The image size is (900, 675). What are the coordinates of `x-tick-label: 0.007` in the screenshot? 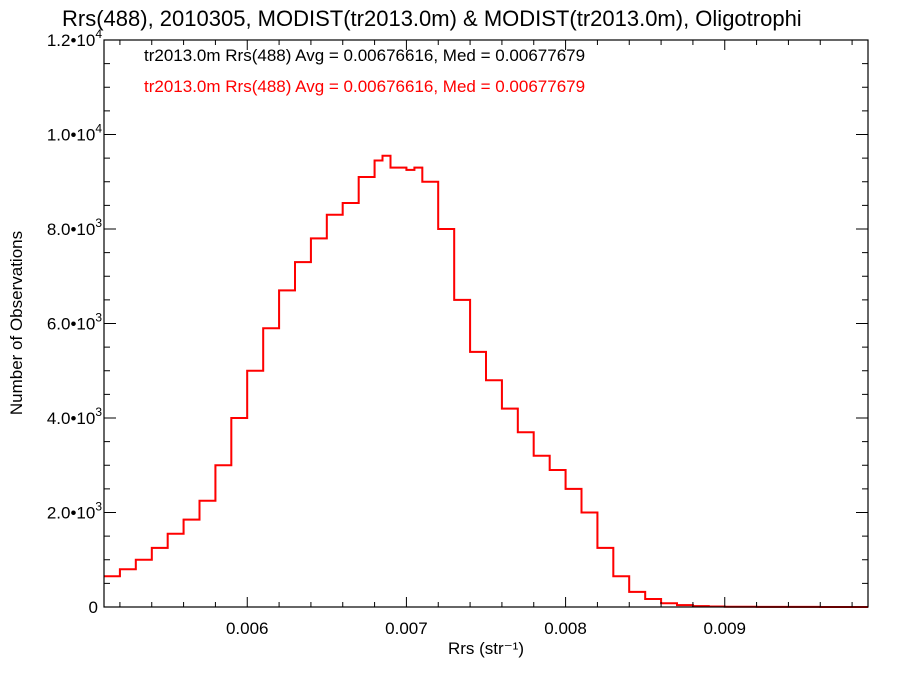 It's located at (406, 628).